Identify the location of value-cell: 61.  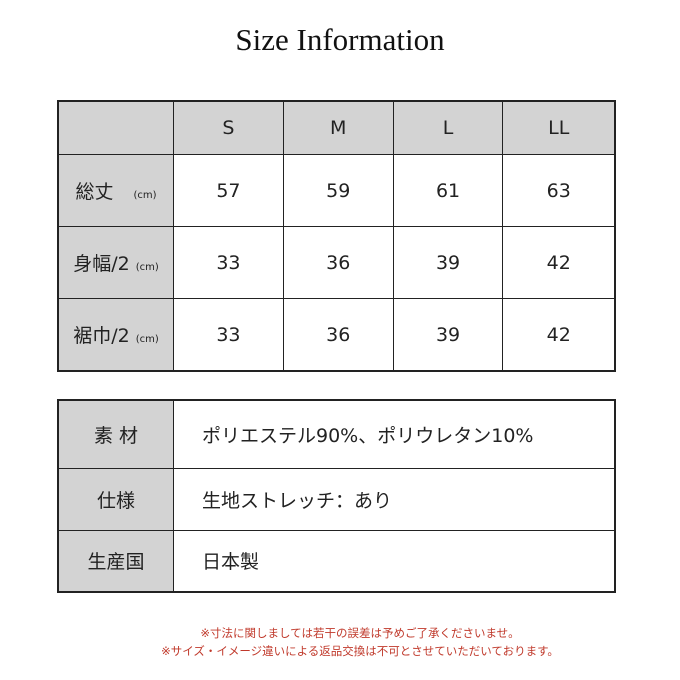
(448, 190).